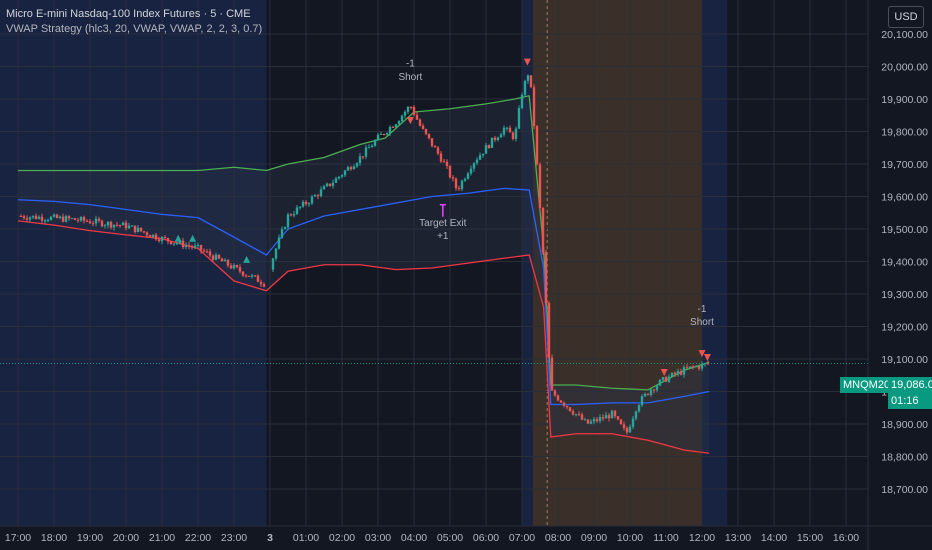 The width and height of the screenshot is (932, 550). What do you see at coordinates (702, 309) in the screenshot?
I see `trade-annotation-label: -1` at bounding box center [702, 309].